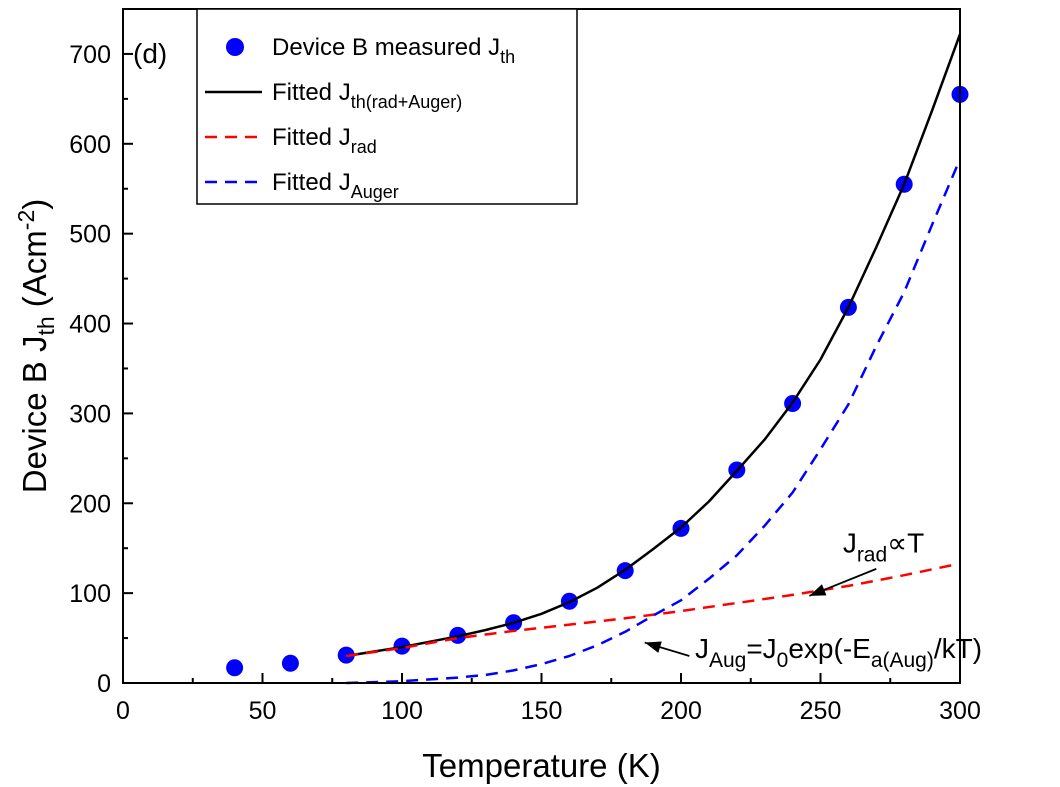  What do you see at coordinates (653, 647) in the screenshot?
I see `annotation-arrowhead-aug_annot` at bounding box center [653, 647].